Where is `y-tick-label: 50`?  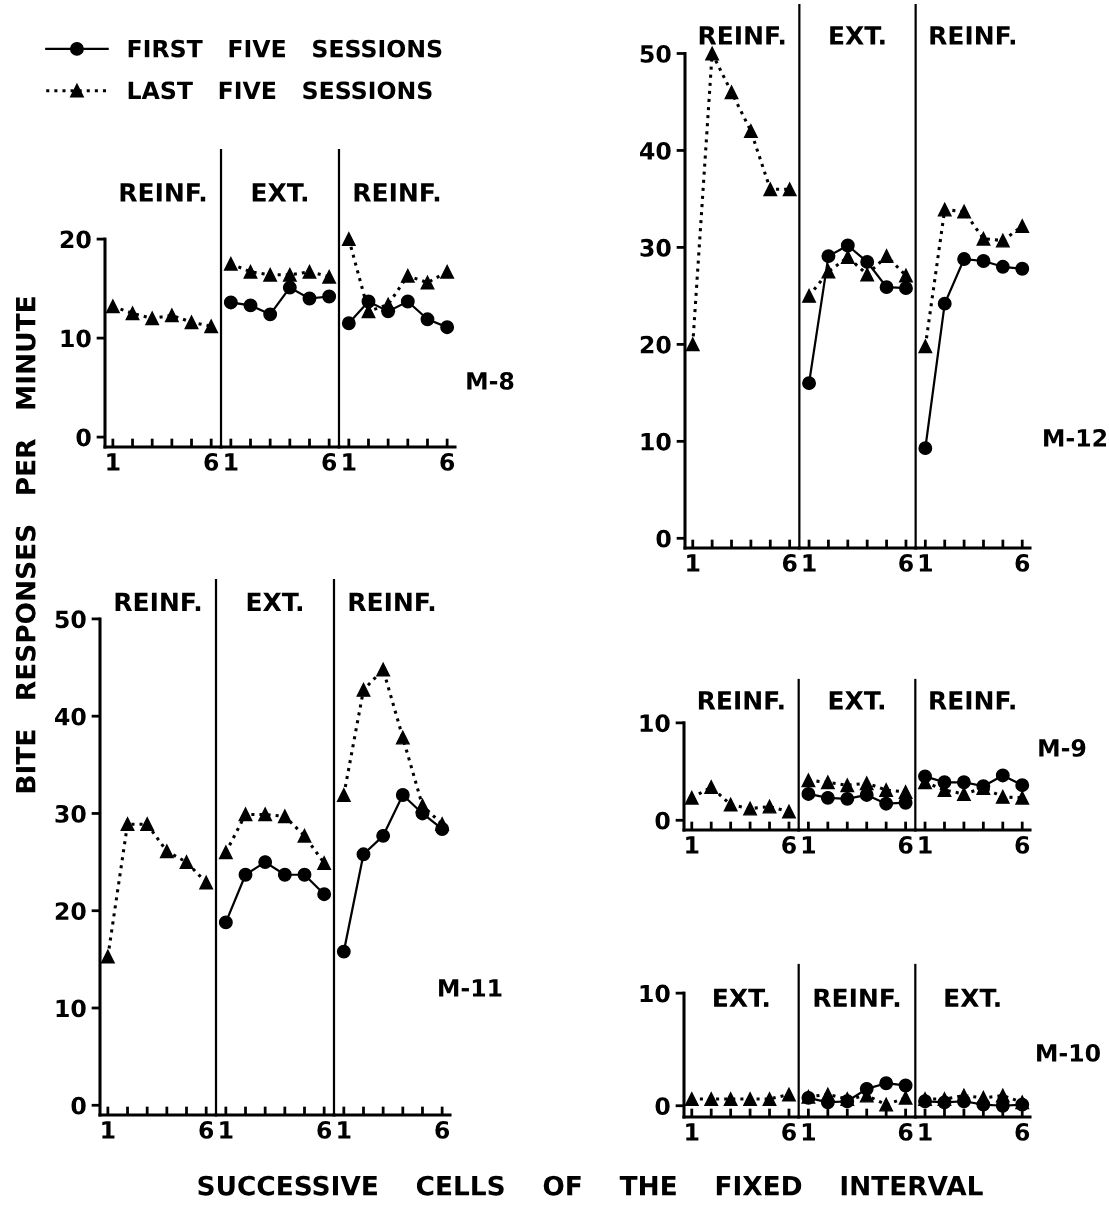 y-tick-label: 50 is located at coordinates (655, 53).